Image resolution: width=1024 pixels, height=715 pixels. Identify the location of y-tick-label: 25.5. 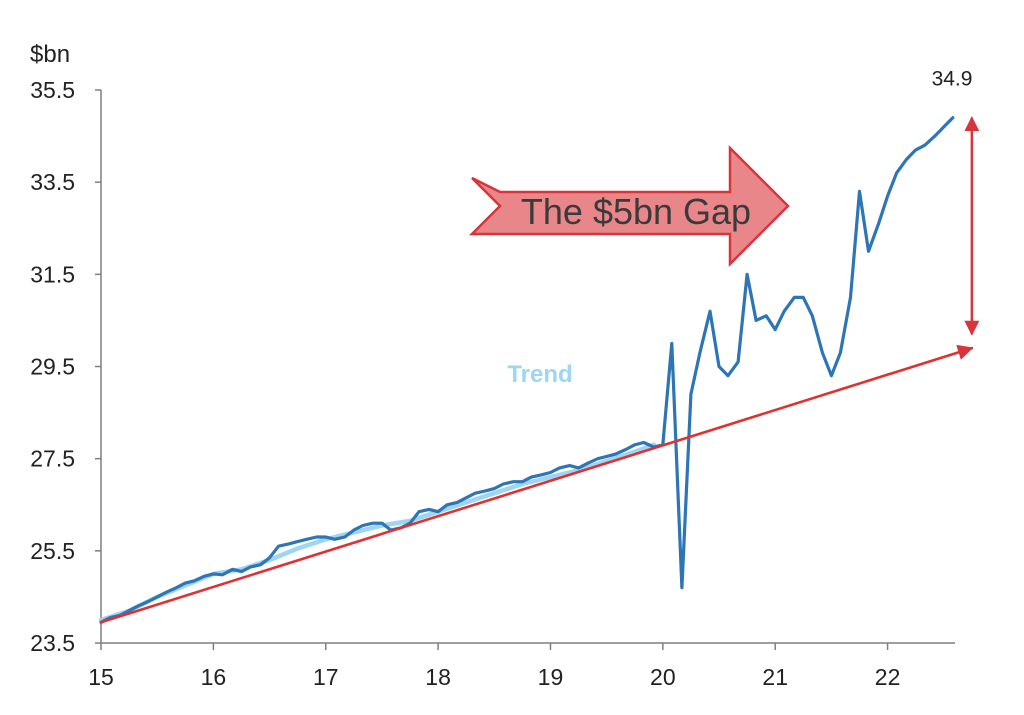
(52, 551).